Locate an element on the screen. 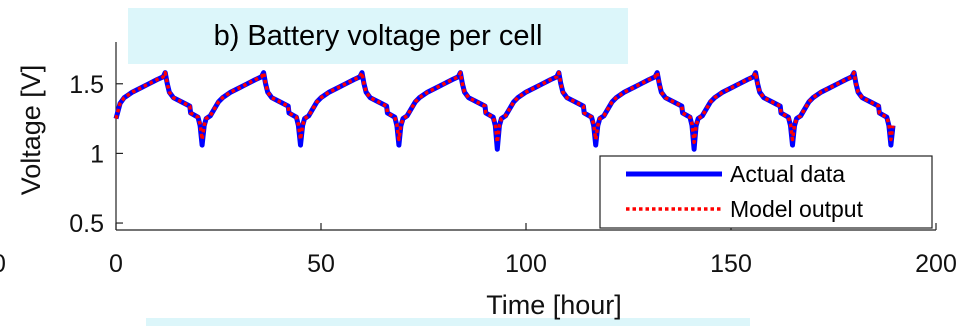 Image resolution: width=970 pixels, height=326 pixels. clipped-tick-label: 0 is located at coordinates (3, 264).